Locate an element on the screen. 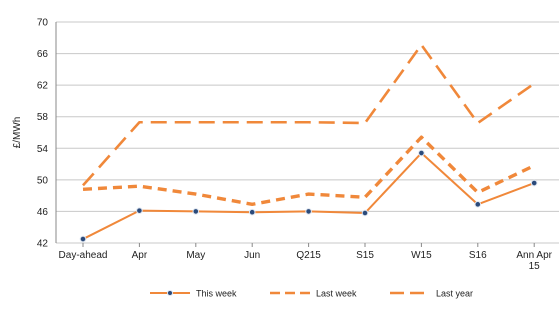 The width and height of the screenshot is (559, 325). x-tick-label: May is located at coordinates (195, 255).